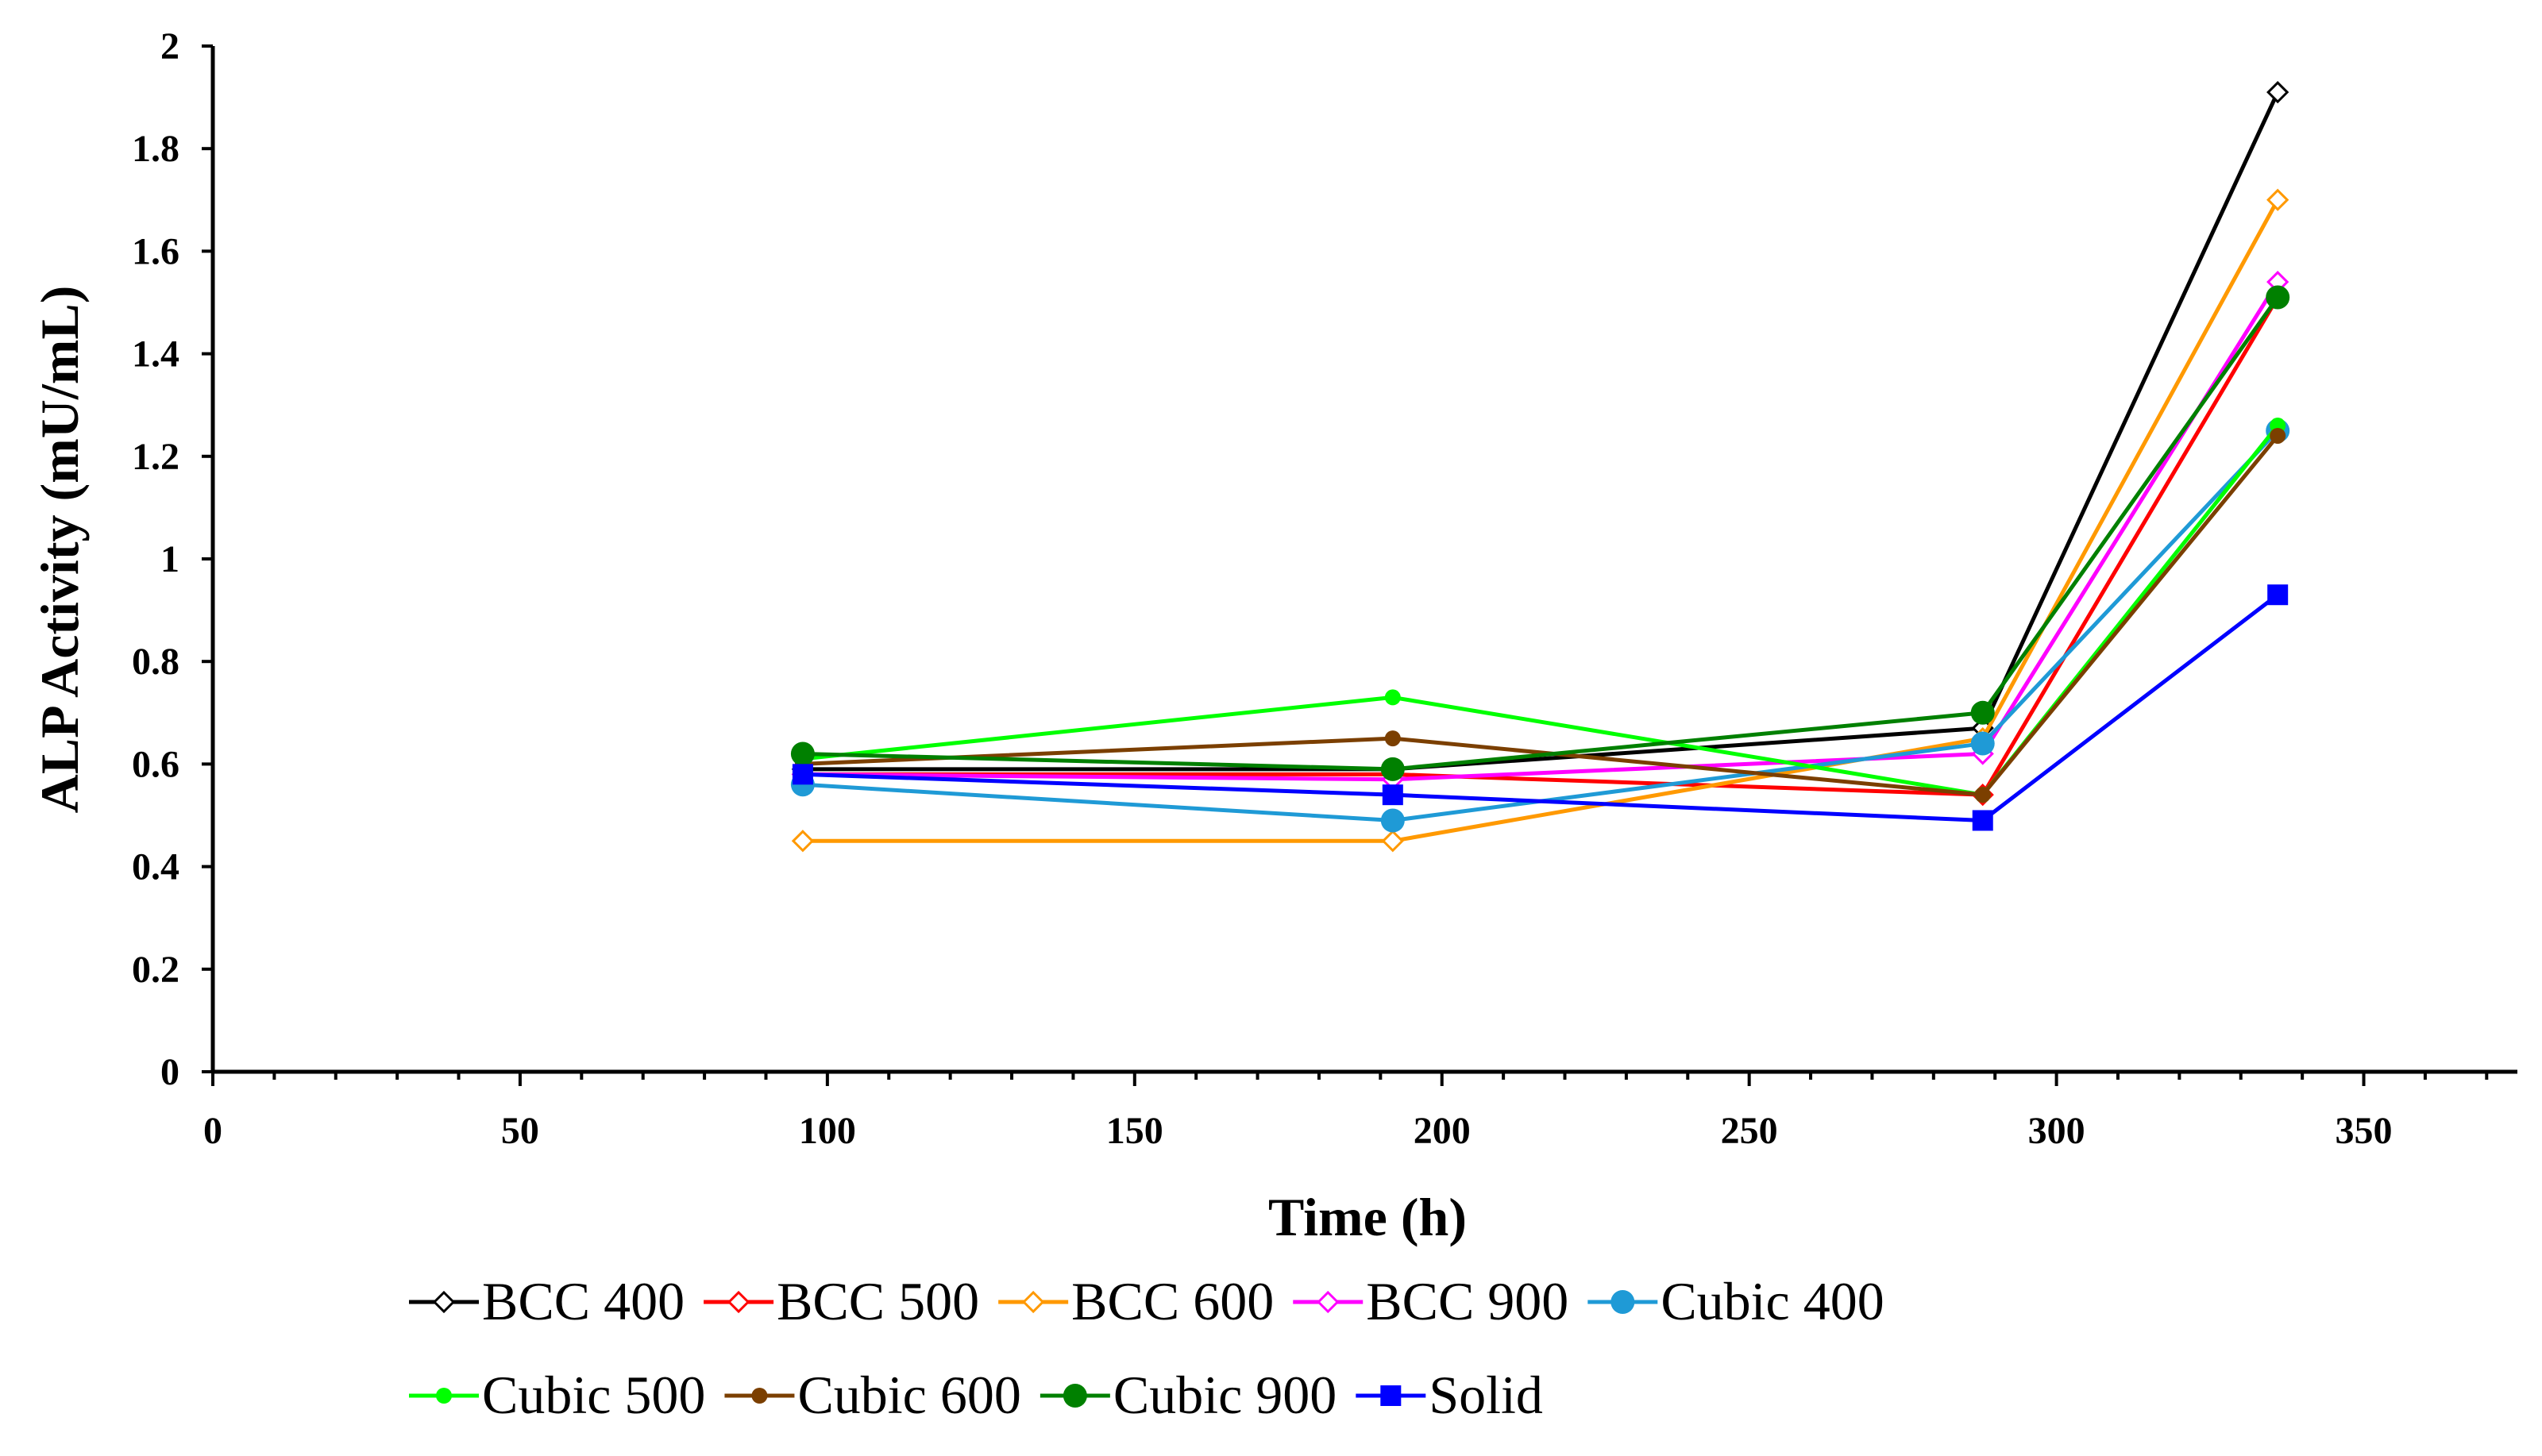 This screenshot has height=1456, width=2542. I want to click on legend-label: BCC 500, so click(878, 1301).